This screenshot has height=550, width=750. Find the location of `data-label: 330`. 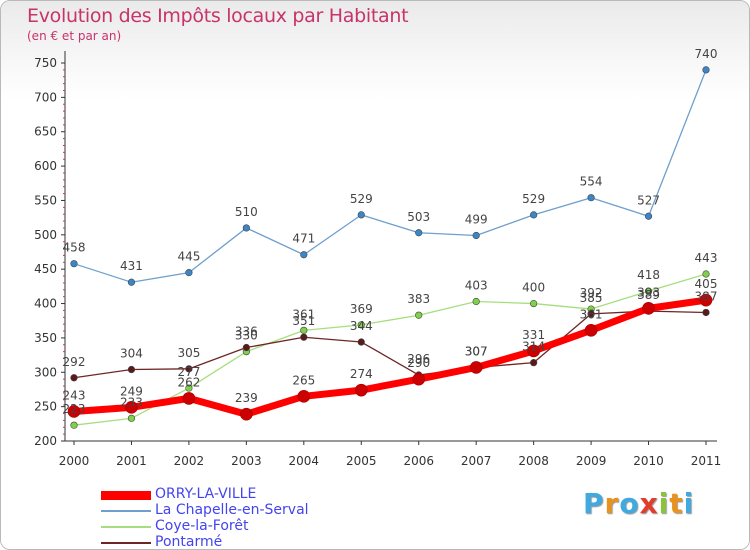

data-label: 330 is located at coordinates (246, 336).